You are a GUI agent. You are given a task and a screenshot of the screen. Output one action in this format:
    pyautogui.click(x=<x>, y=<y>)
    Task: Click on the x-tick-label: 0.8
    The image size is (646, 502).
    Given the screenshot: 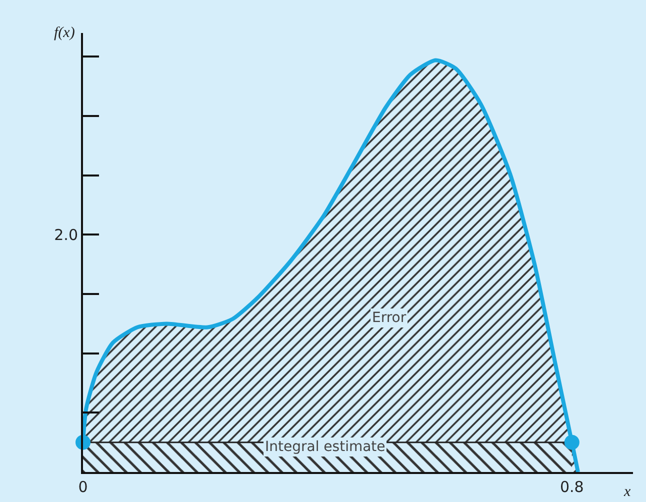 What is the action you would take?
    pyautogui.click(x=572, y=487)
    